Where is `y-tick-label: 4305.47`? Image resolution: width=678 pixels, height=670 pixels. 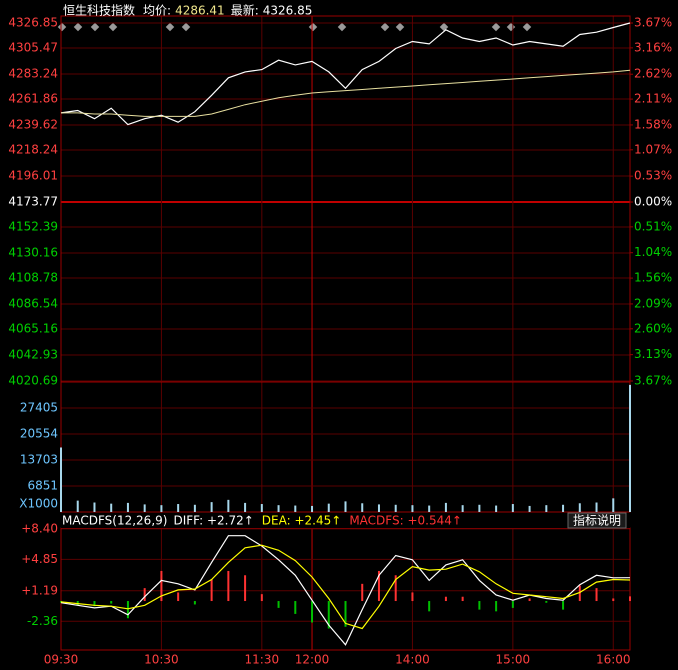 y-tick-label: 4305.47 is located at coordinates (33, 48).